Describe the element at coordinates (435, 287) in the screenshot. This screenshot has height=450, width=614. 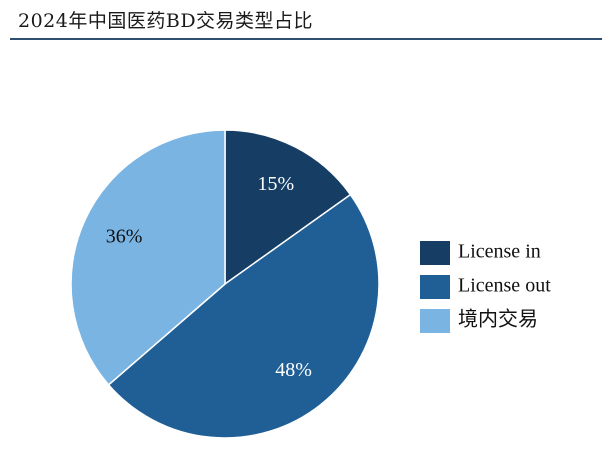
I see `legend-swatch-license-out` at that location.